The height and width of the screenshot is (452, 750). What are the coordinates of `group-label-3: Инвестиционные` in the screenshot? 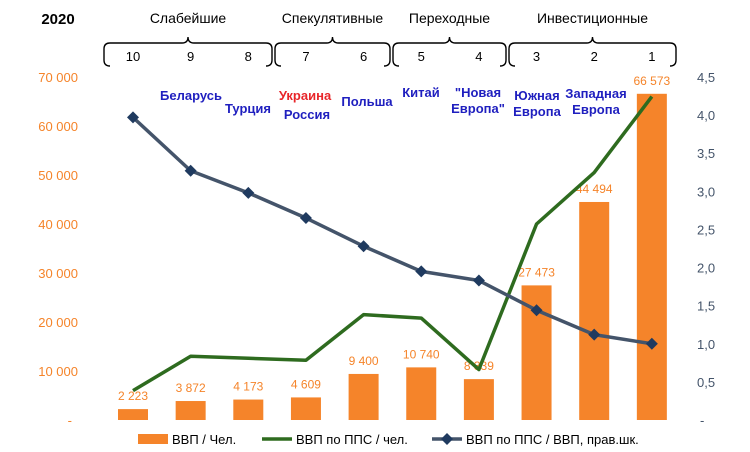 It's located at (592, 18).